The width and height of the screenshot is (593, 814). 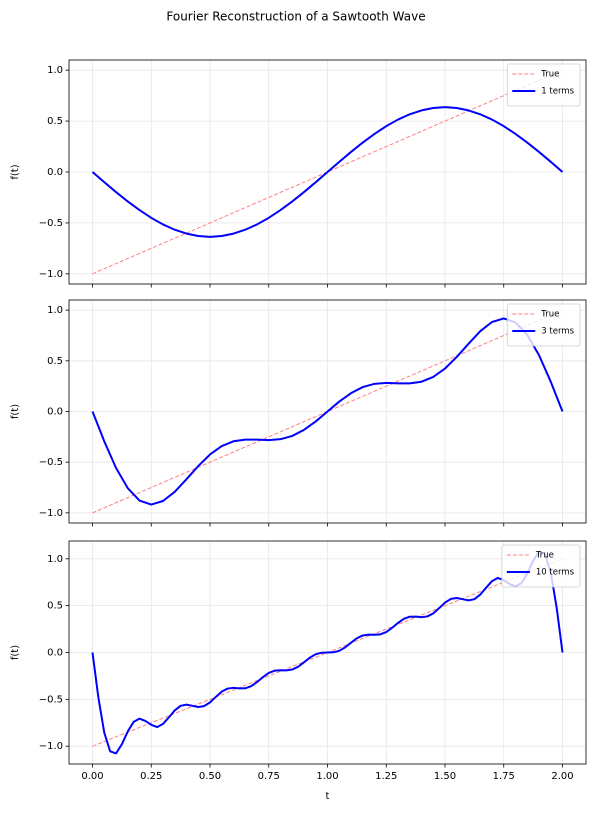 What do you see at coordinates (541, 566) in the screenshot?
I see `legend: True 10 terms` at bounding box center [541, 566].